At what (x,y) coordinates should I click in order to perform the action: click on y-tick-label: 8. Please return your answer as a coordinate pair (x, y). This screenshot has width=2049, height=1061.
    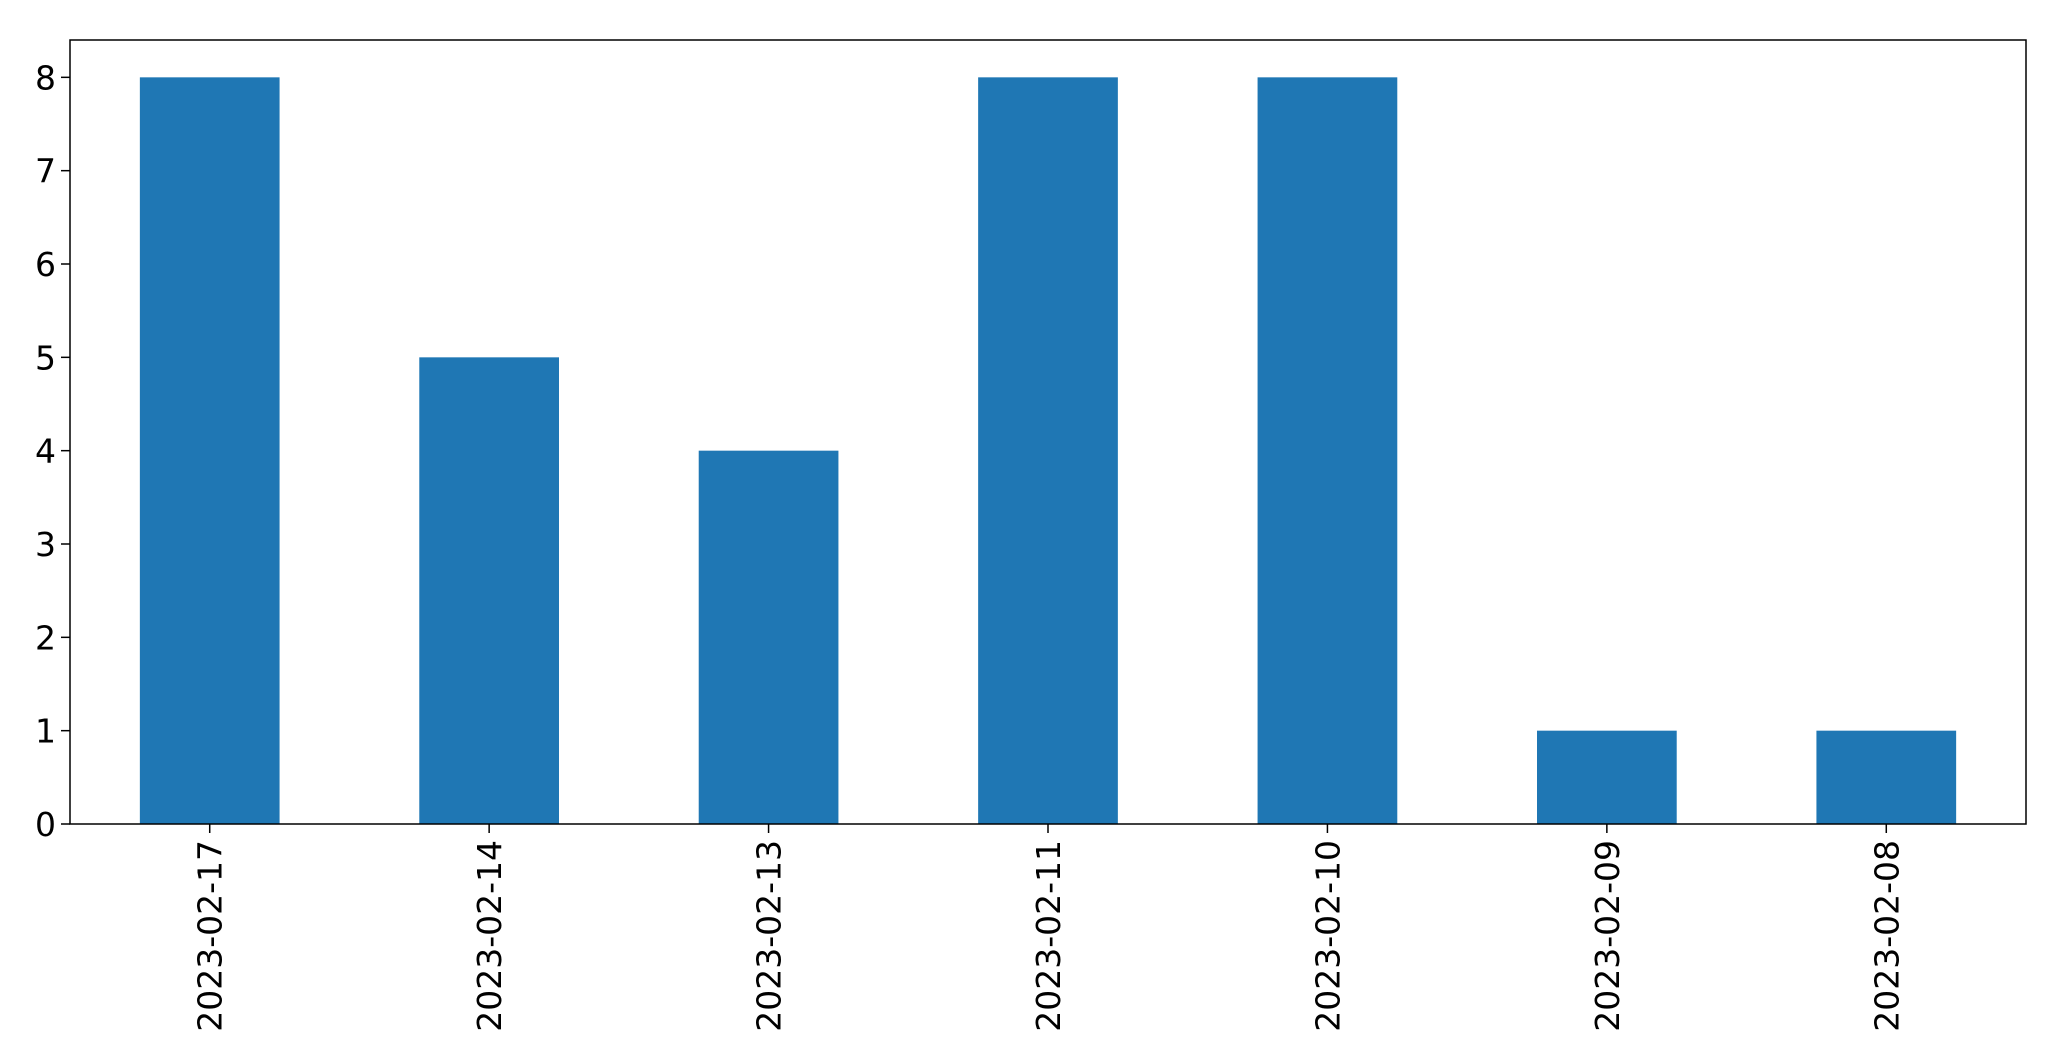
    Looking at the image, I should click on (45, 77).